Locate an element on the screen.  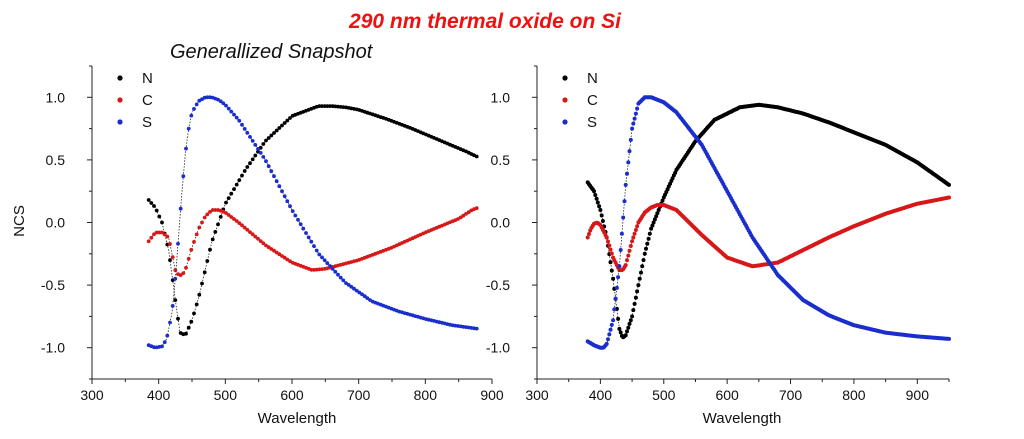
series-C is located at coordinates (768, 234).